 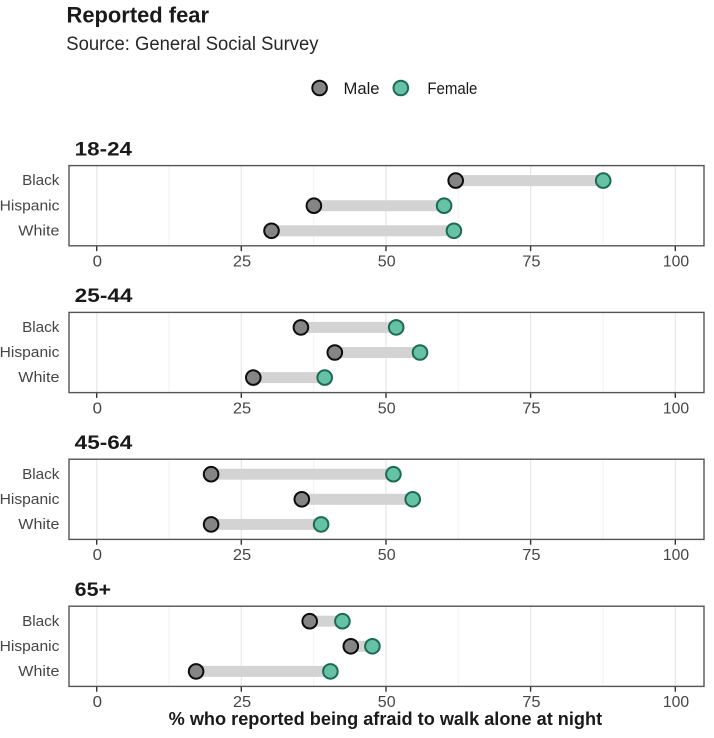 What do you see at coordinates (192, 44) in the screenshot?
I see `svg-text: Source: General Social Survey` at bounding box center [192, 44].